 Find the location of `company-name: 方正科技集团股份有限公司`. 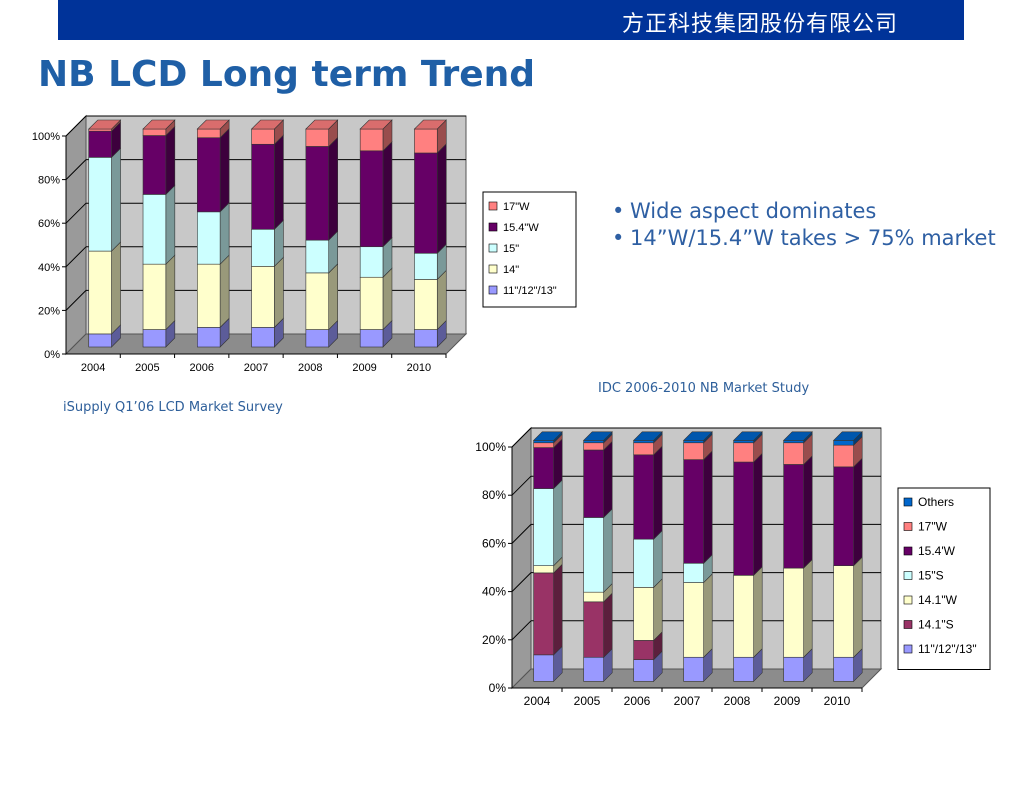

company-name: 方正科技集团股份有限公司 is located at coordinates (759, 24).